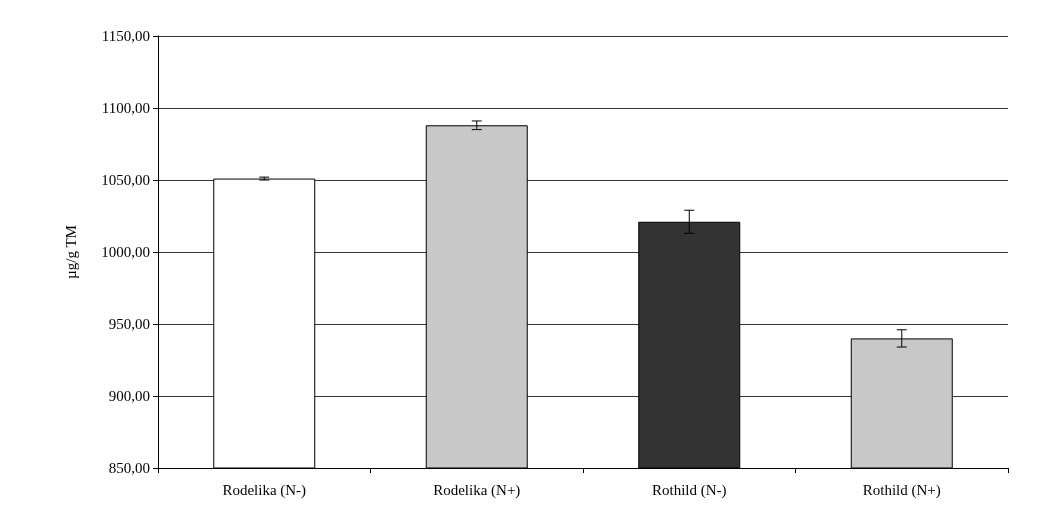  What do you see at coordinates (689, 490) in the screenshot?
I see `x-tick-label: Rothild (N-)` at bounding box center [689, 490].